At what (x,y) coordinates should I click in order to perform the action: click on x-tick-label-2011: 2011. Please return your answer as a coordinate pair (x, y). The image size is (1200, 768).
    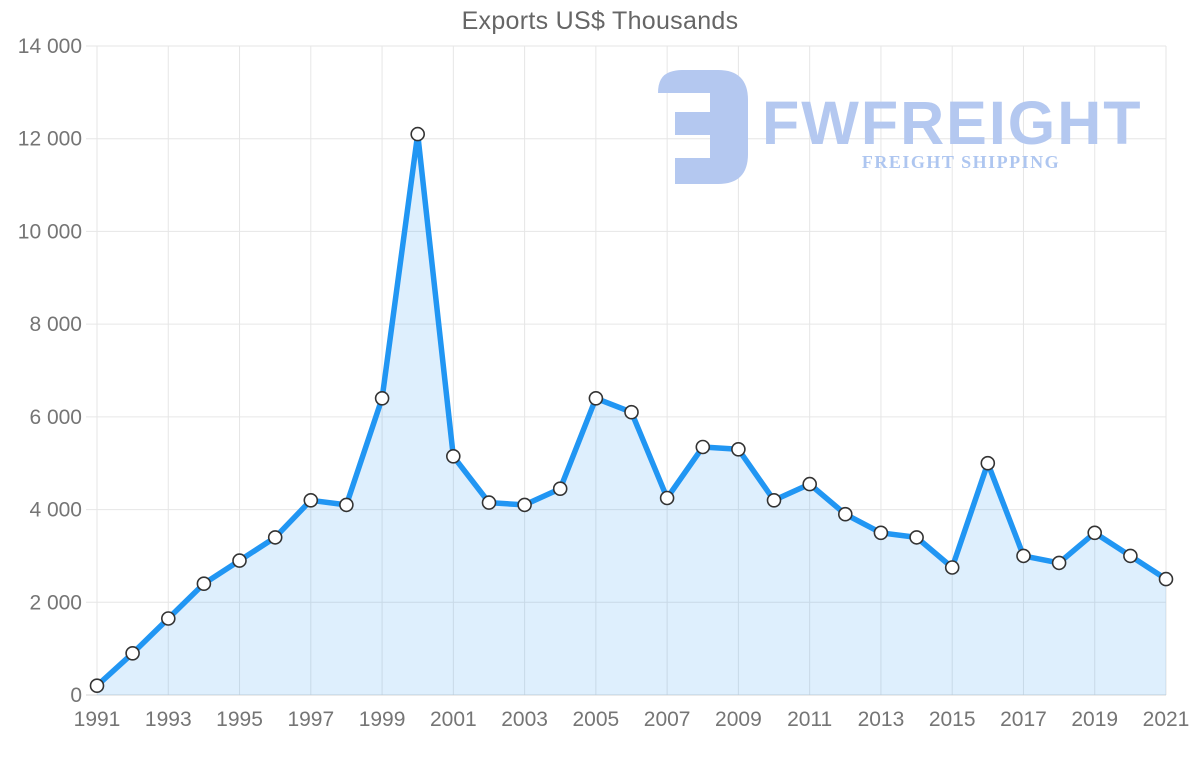
    Looking at the image, I should click on (809, 719).